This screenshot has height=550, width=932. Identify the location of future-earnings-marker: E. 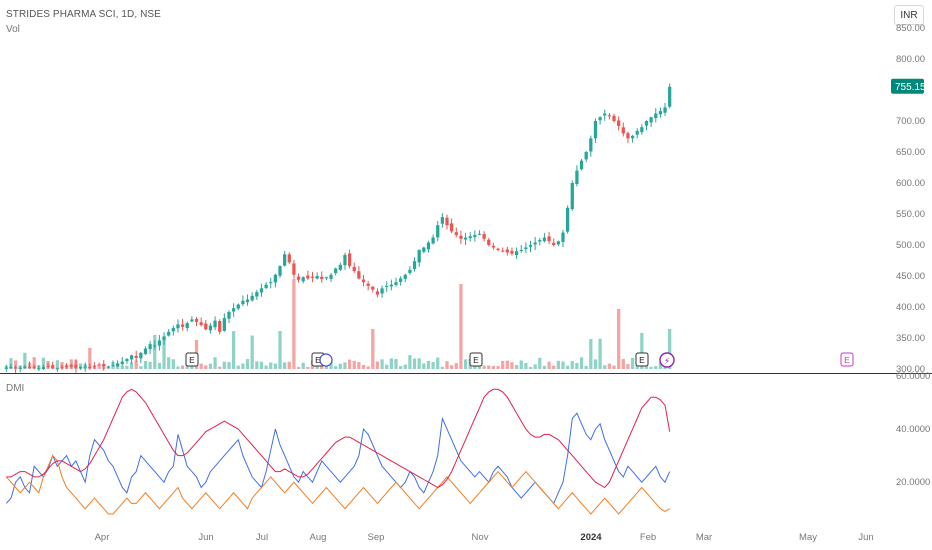
(847, 359).